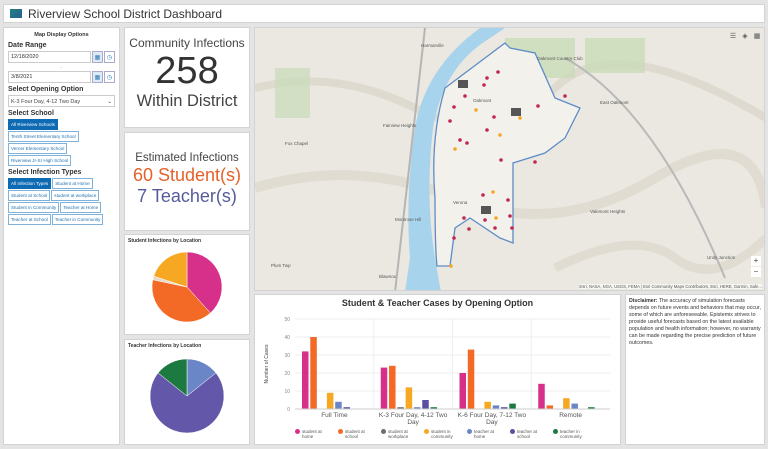  I want to click on school-option-button: All Riverview Schools, so click(33, 124).